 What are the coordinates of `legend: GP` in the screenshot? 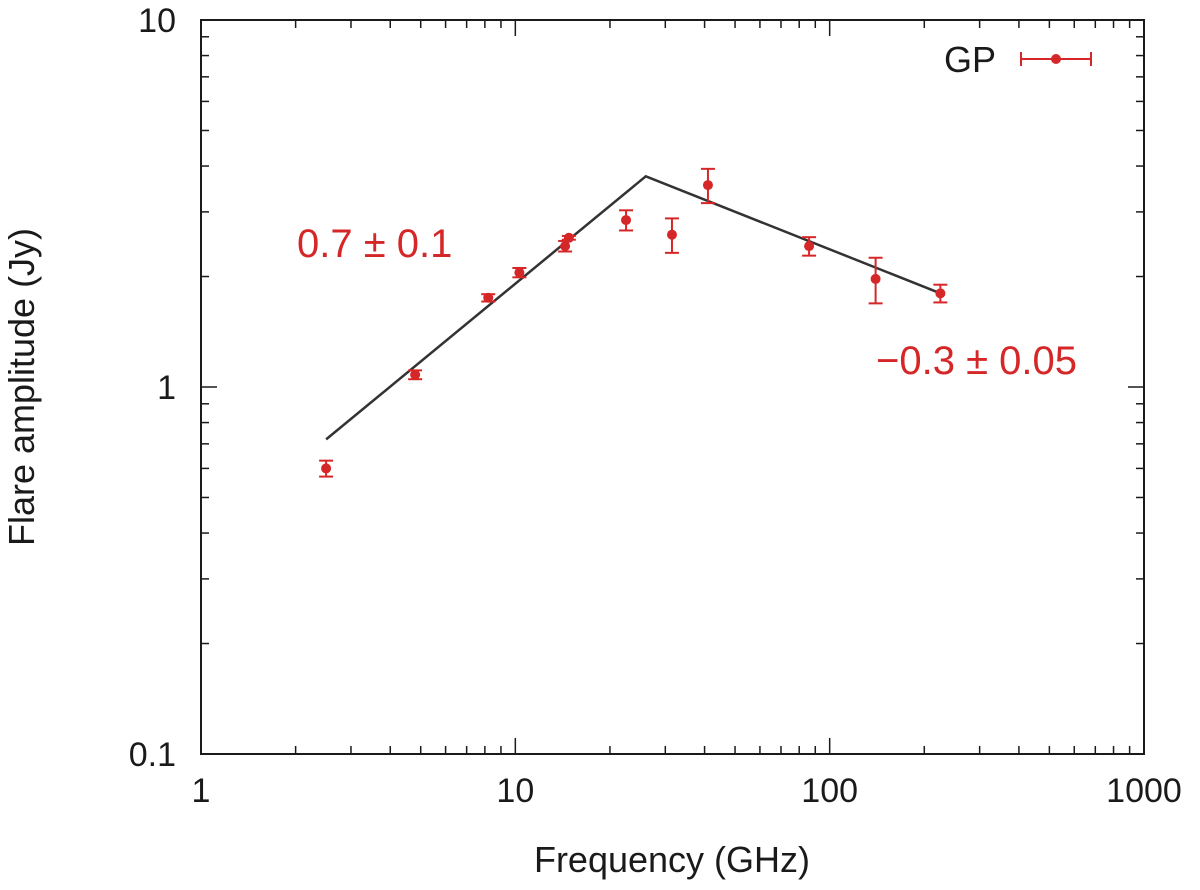 It's located at (1018, 59).